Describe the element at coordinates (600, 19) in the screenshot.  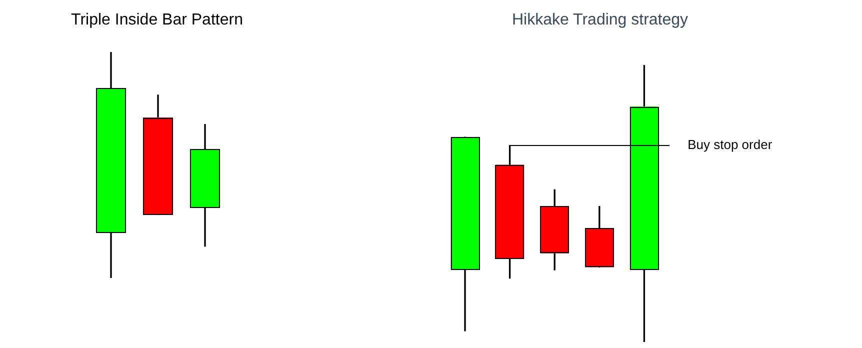
I see `chart-title: Hikkake Trading strategy` at that location.